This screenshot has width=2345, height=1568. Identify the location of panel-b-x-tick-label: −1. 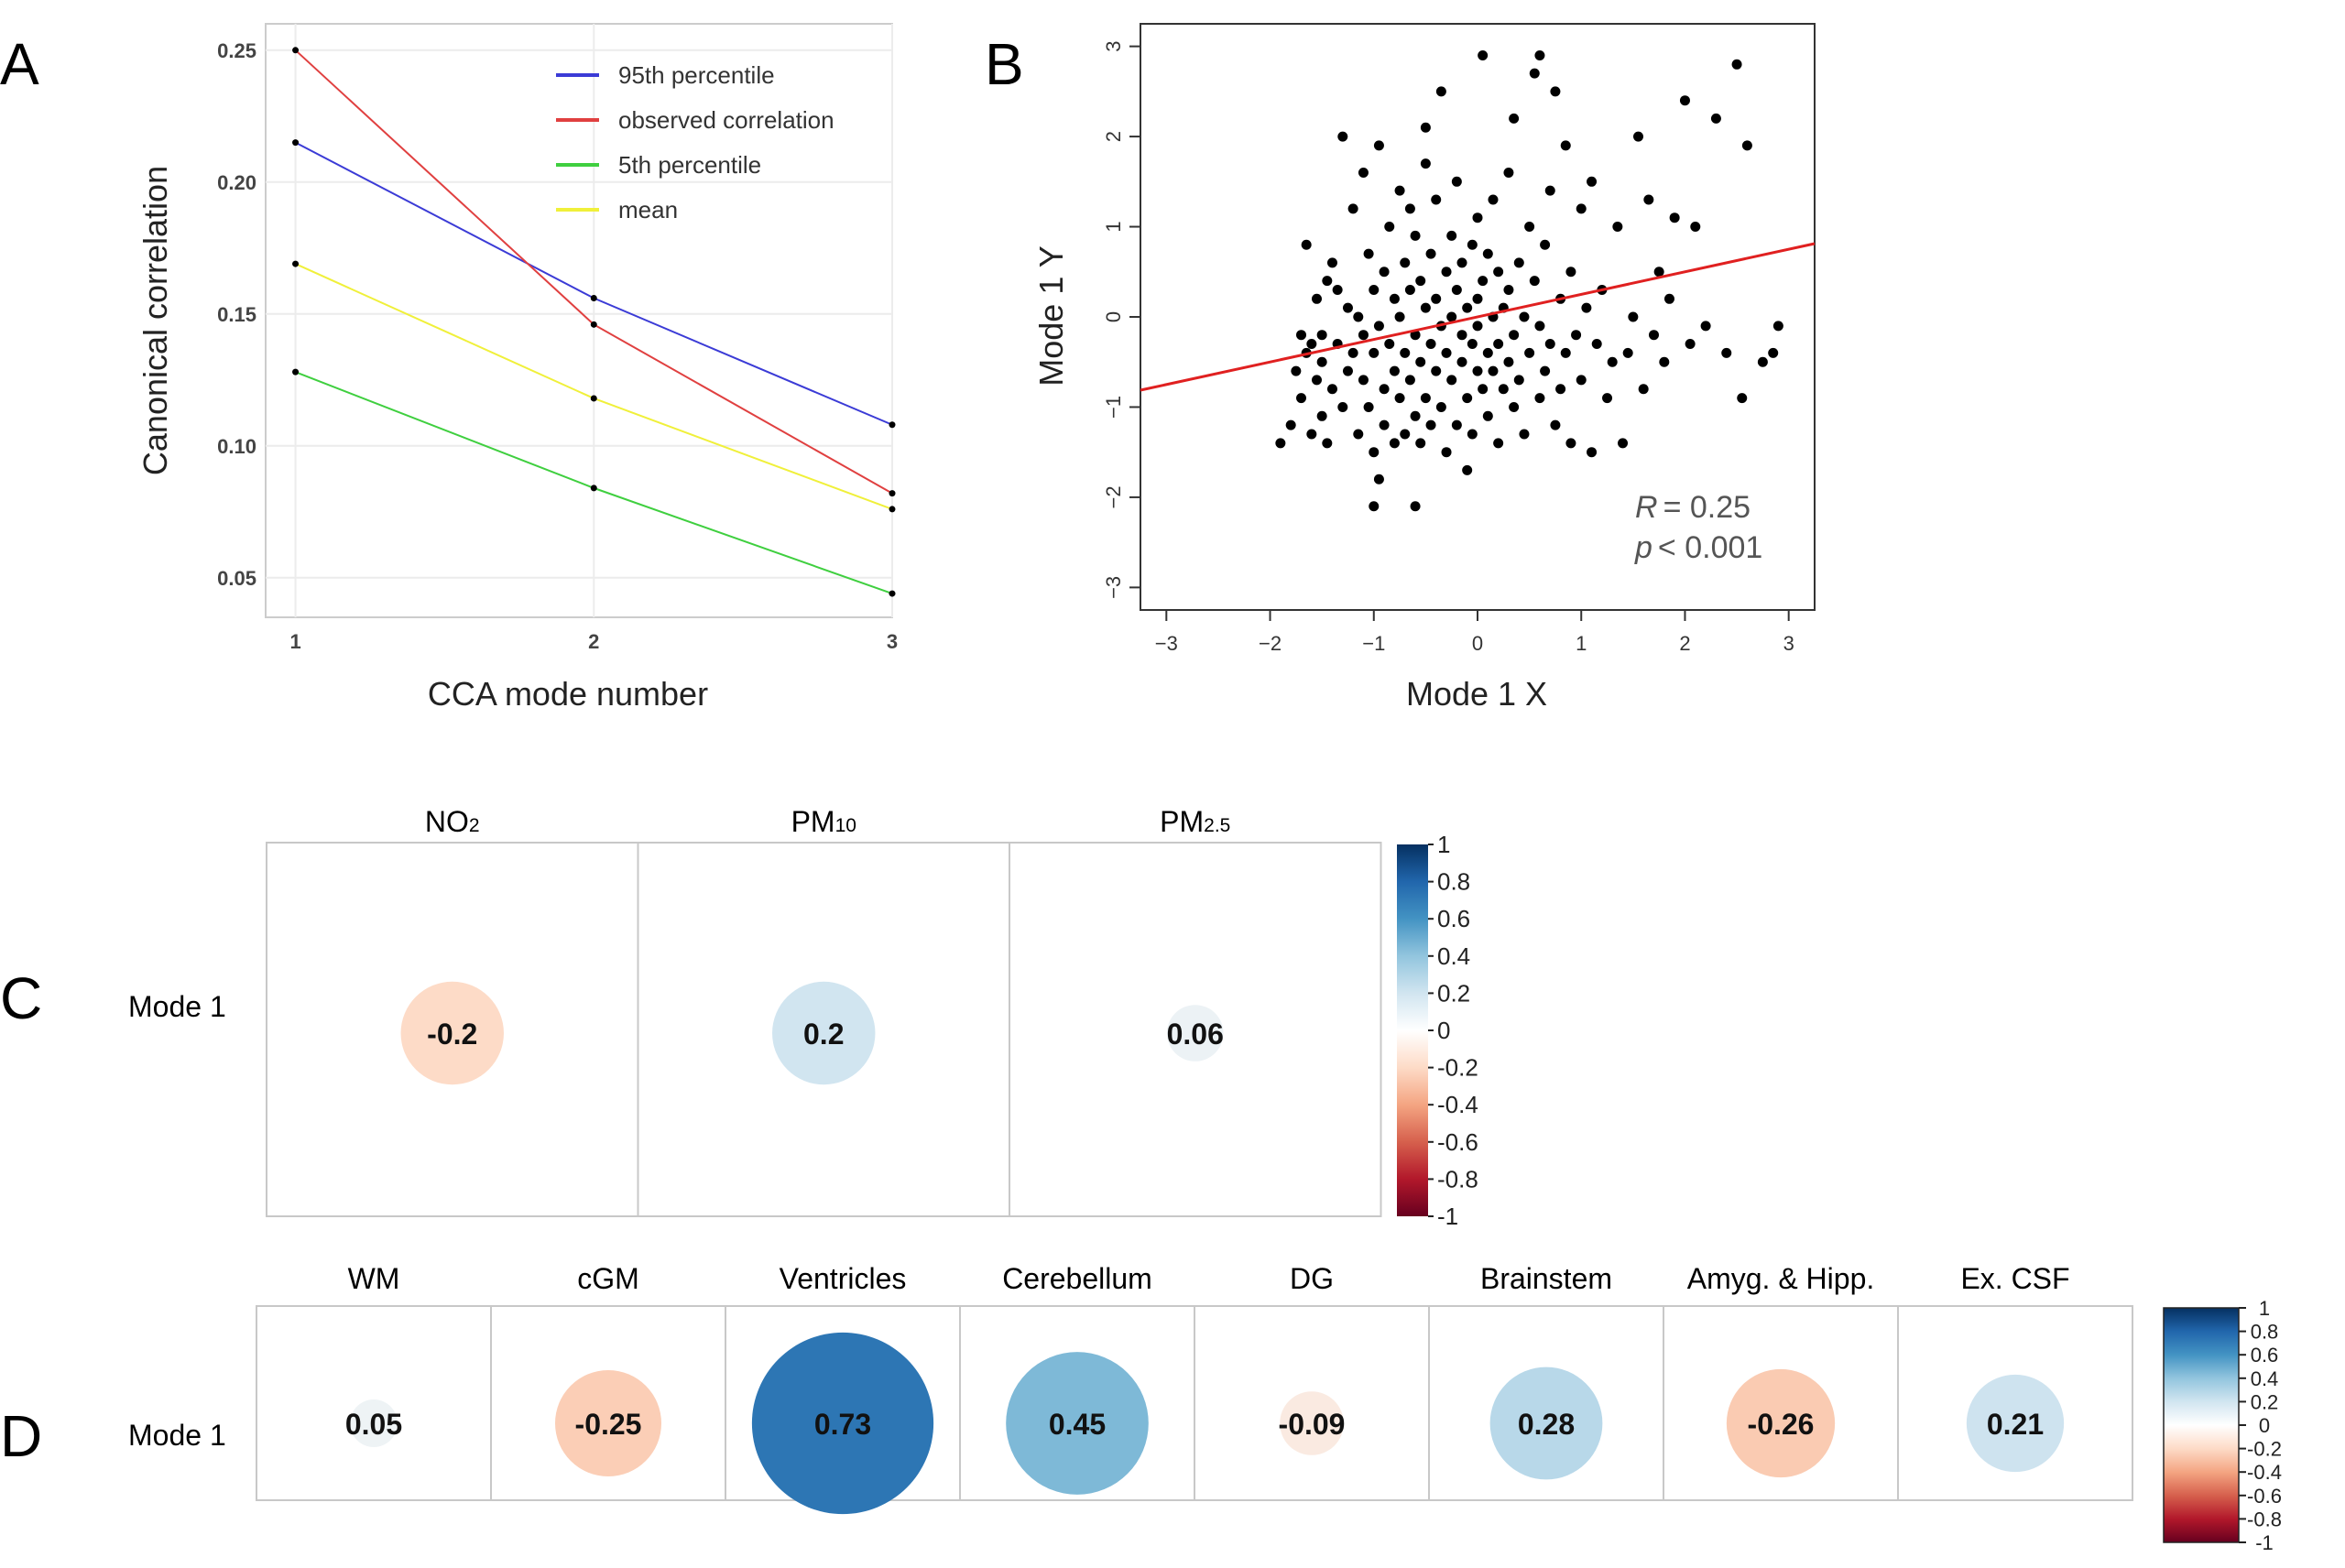
(1373, 643).